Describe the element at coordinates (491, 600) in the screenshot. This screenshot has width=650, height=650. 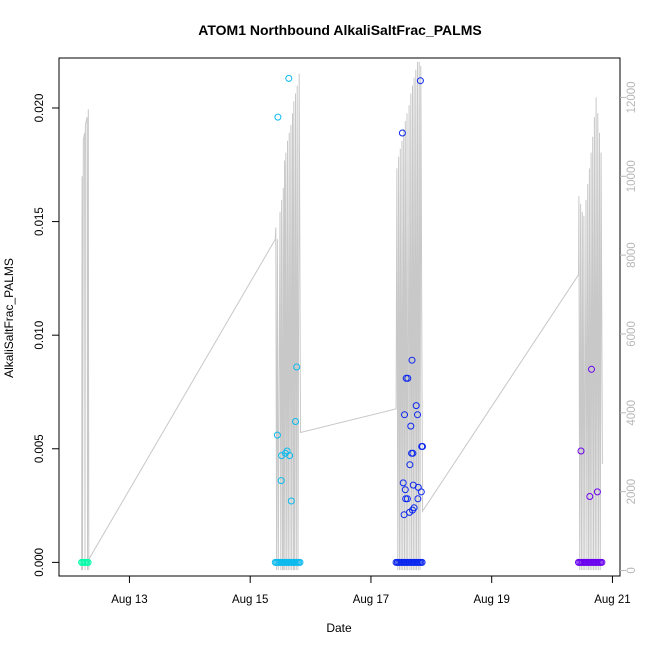
I see `x-tick-label: Aug 19` at that location.